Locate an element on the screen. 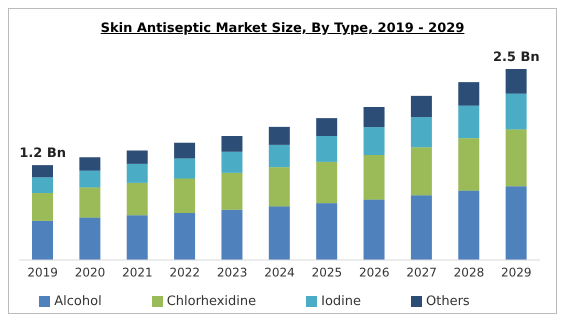 The height and width of the screenshot is (322, 565). x-tick-label: 2026 is located at coordinates (374, 273).